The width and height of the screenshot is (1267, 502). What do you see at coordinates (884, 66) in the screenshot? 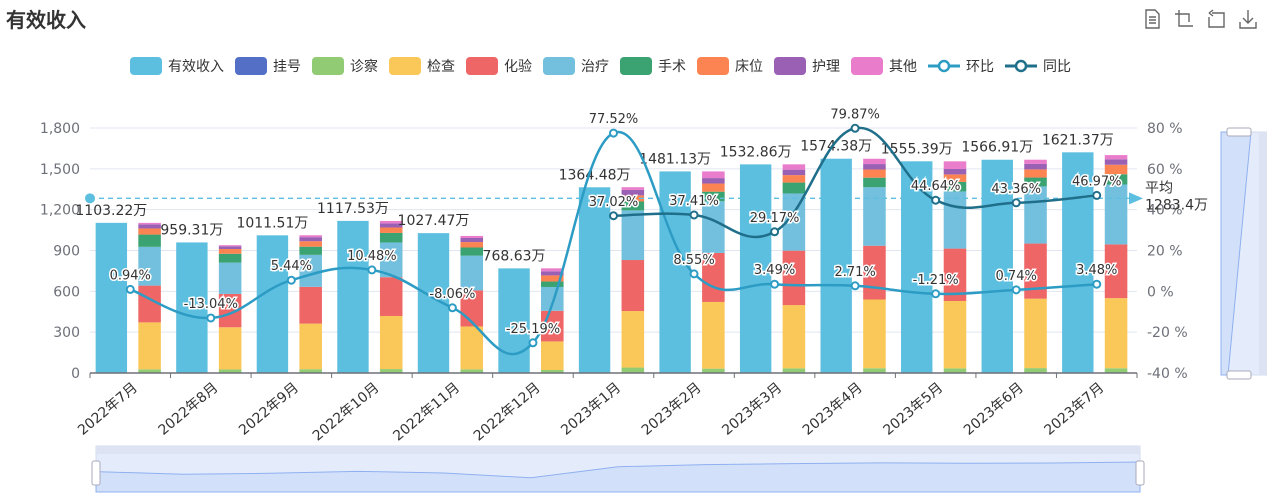
I see `legend-item-9: 其他` at bounding box center [884, 66].